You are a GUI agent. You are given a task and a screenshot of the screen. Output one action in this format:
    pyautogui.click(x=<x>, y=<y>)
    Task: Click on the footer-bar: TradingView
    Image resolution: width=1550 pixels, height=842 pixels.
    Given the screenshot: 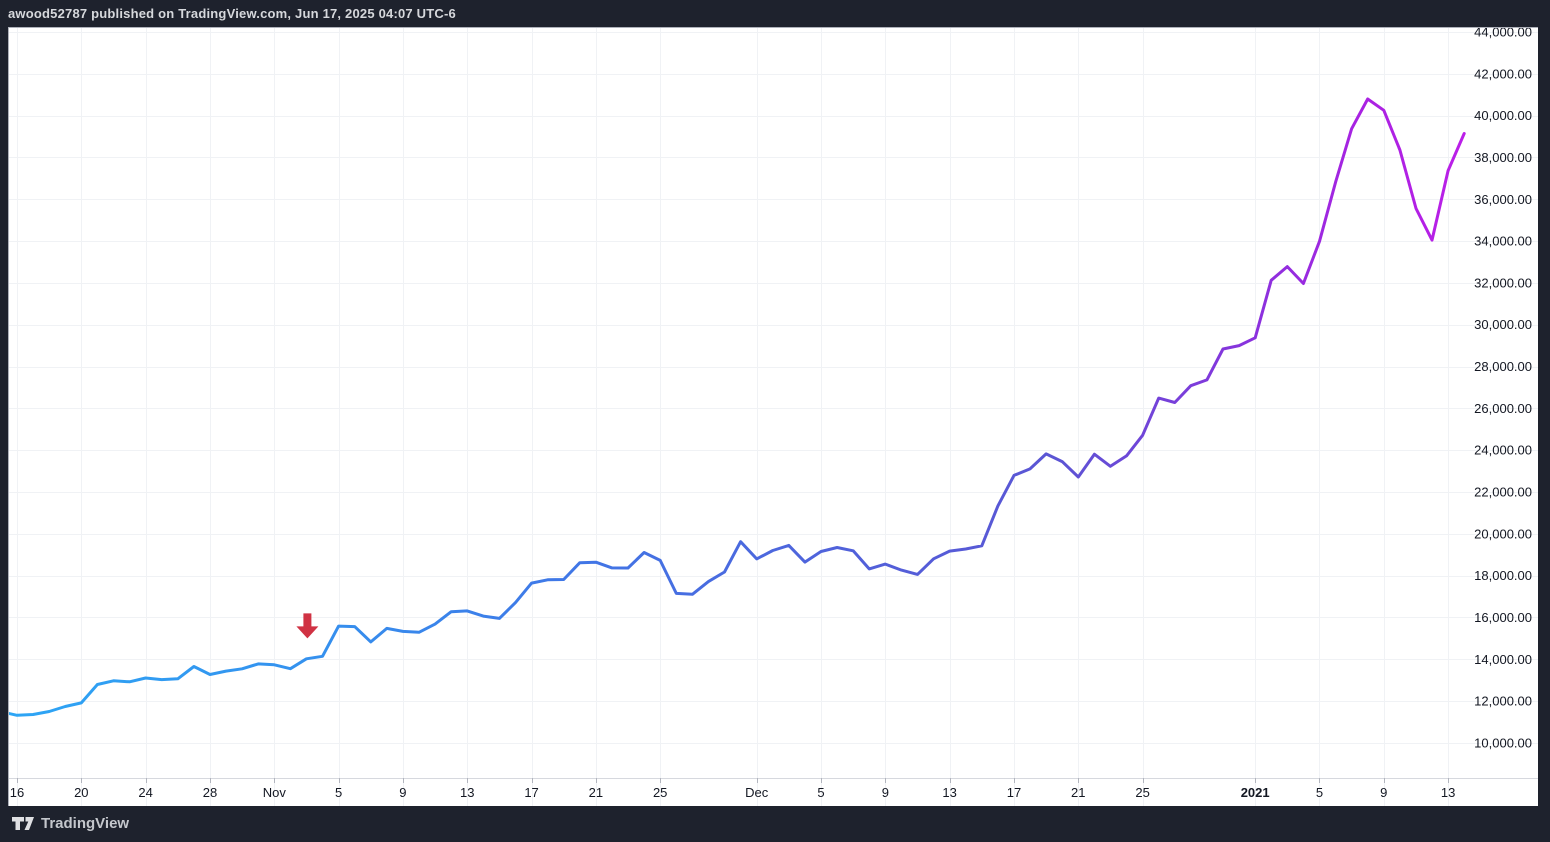 What is the action you would take?
    pyautogui.click(x=775, y=823)
    